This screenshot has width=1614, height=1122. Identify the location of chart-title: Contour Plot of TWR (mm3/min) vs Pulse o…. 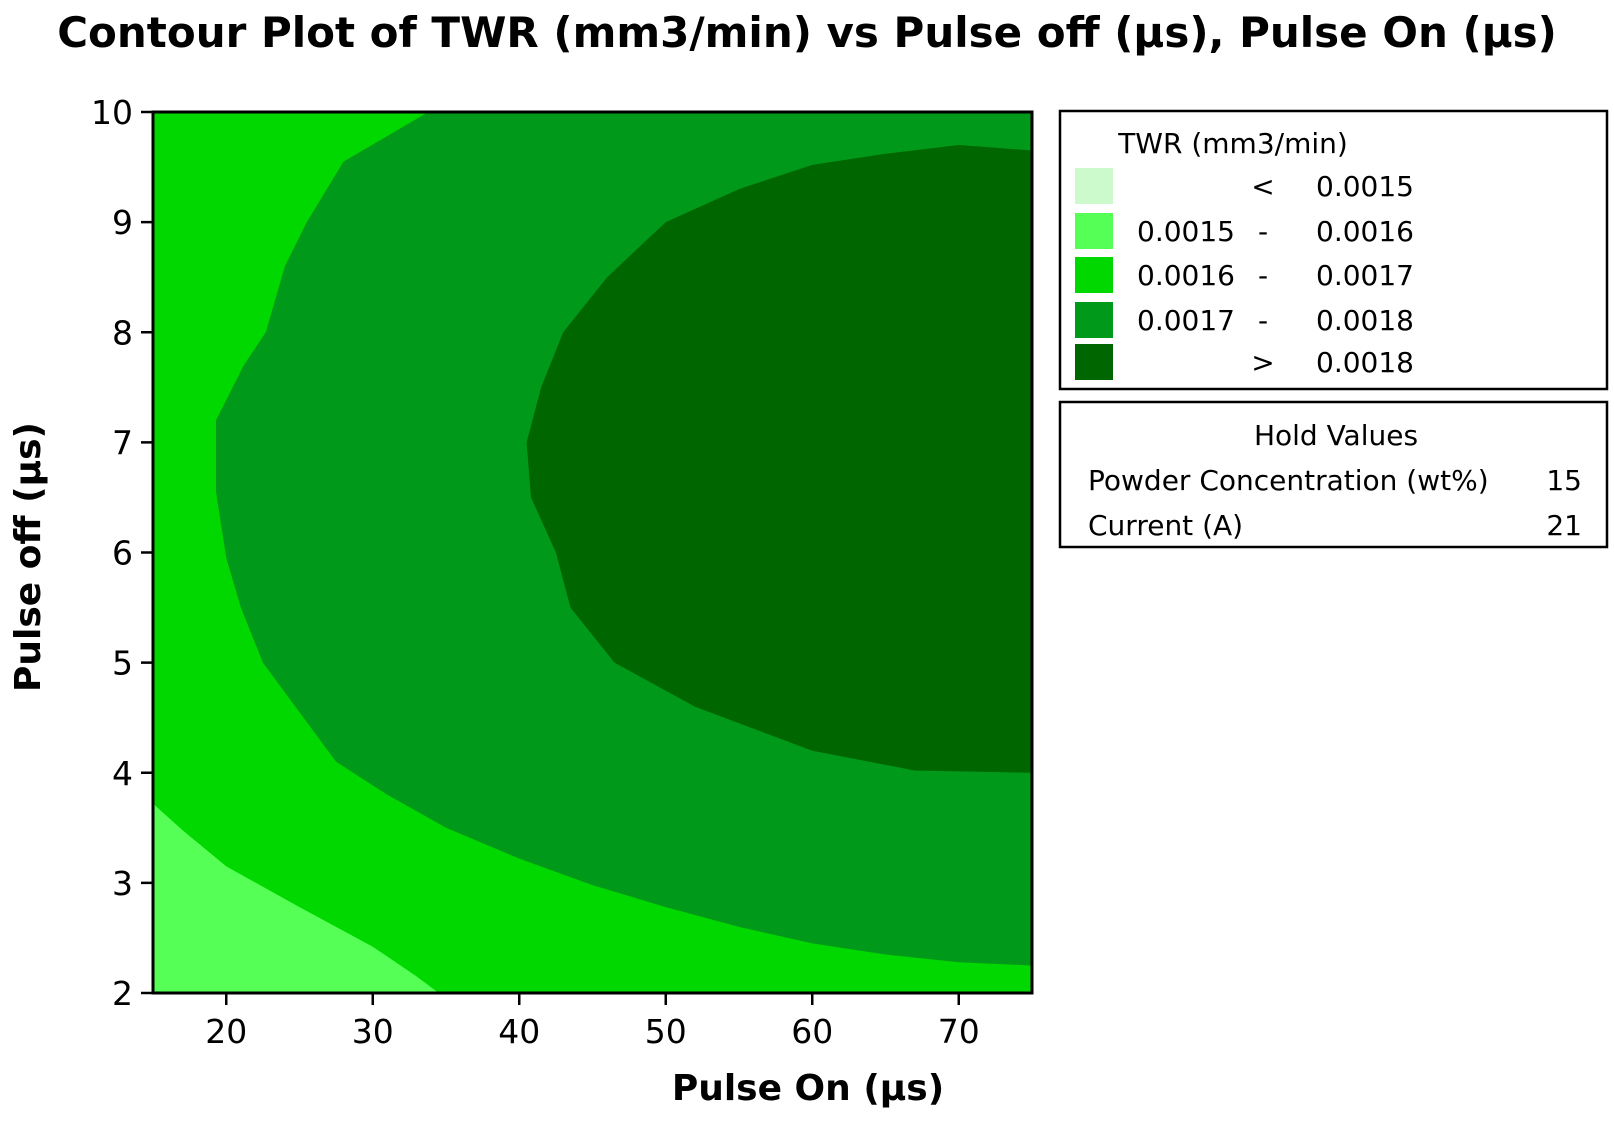
(807, 32).